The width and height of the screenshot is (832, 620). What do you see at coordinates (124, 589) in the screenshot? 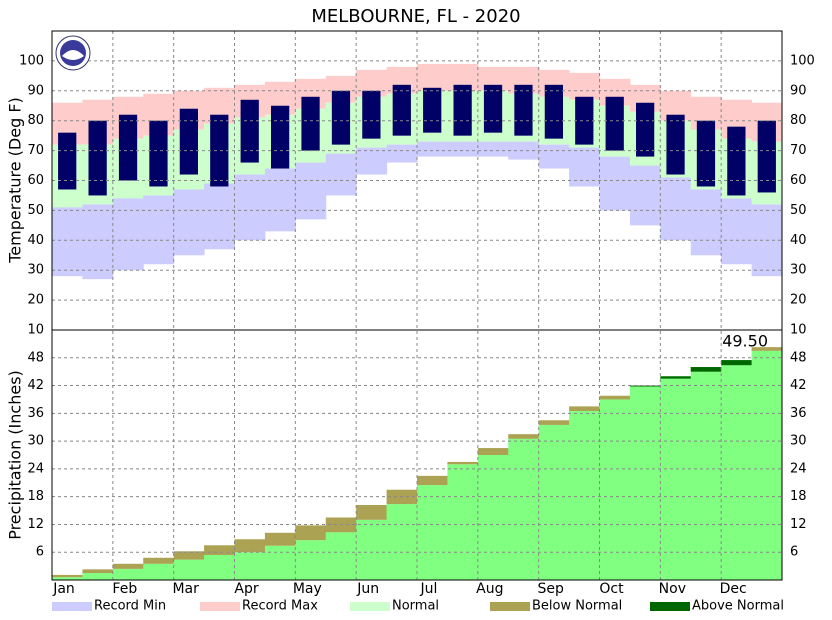
I see `x-tick-label: Feb` at bounding box center [124, 589].